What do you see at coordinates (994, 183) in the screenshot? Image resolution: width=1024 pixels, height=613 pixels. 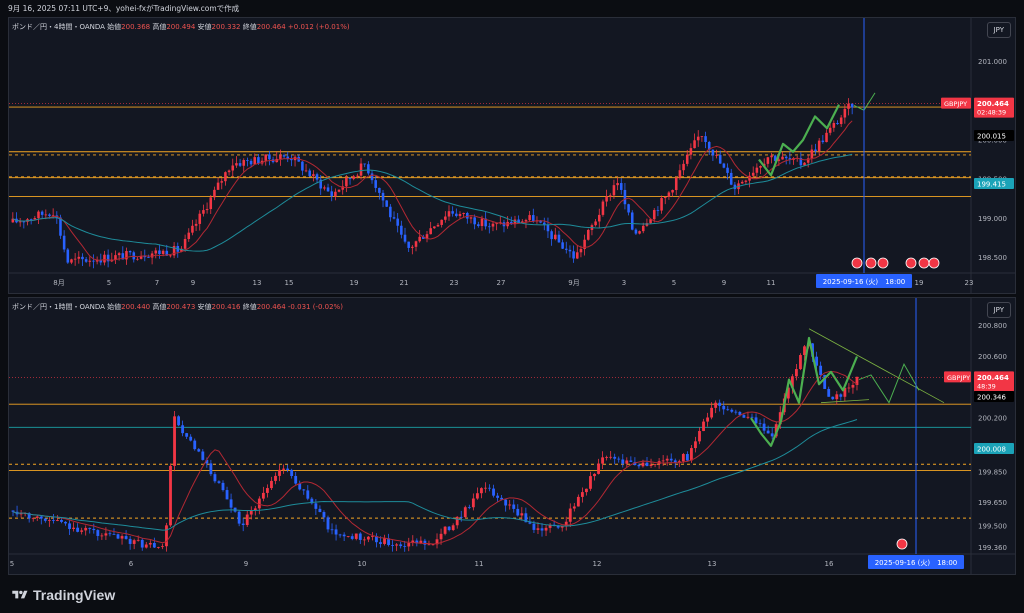 I see `price-tag-ma-long` at bounding box center [994, 183].